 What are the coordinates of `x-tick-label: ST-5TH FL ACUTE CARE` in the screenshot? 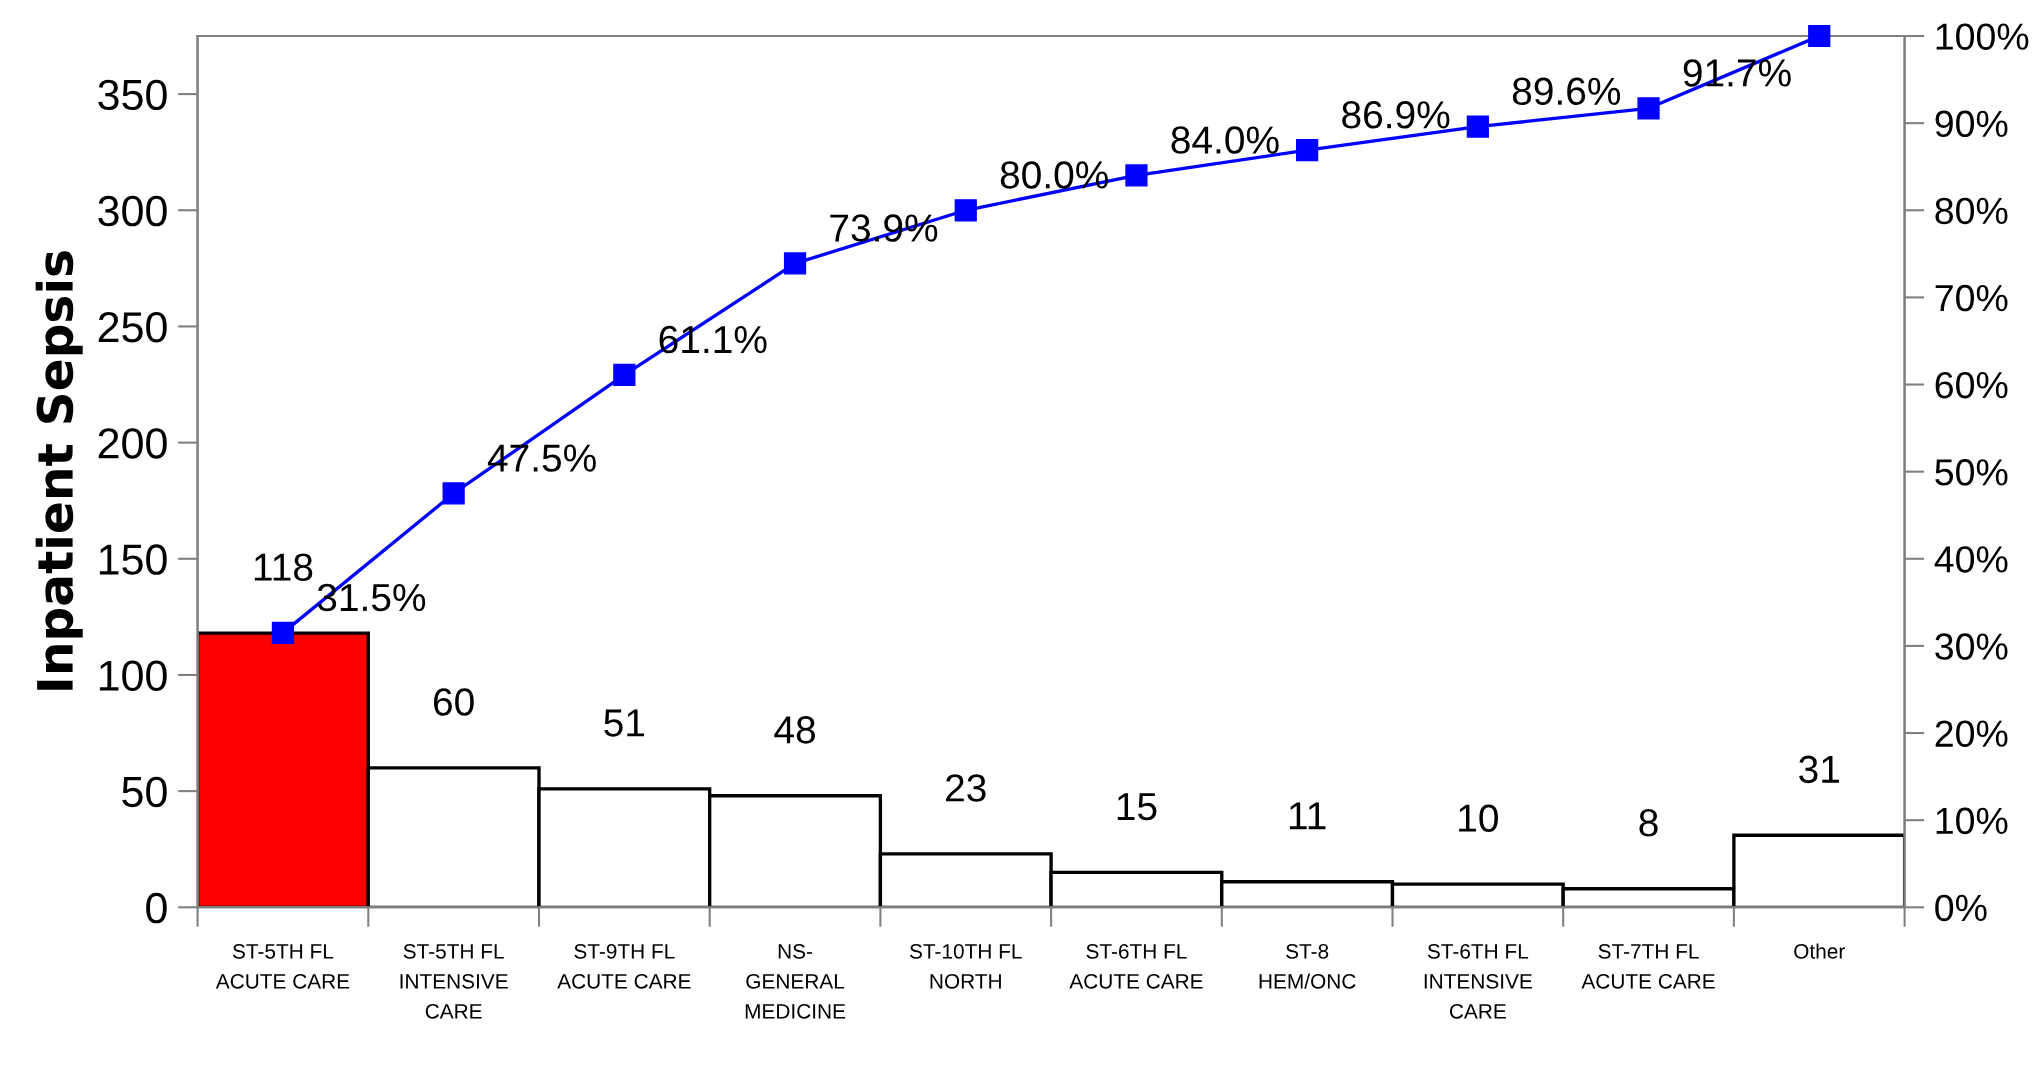 It's located at (282, 966).